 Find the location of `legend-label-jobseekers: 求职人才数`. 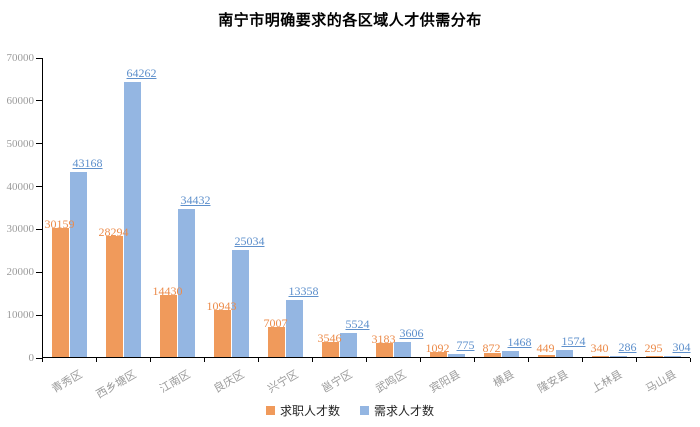

legend-label-jobseekers: 求职人才数 is located at coordinates (309, 411).